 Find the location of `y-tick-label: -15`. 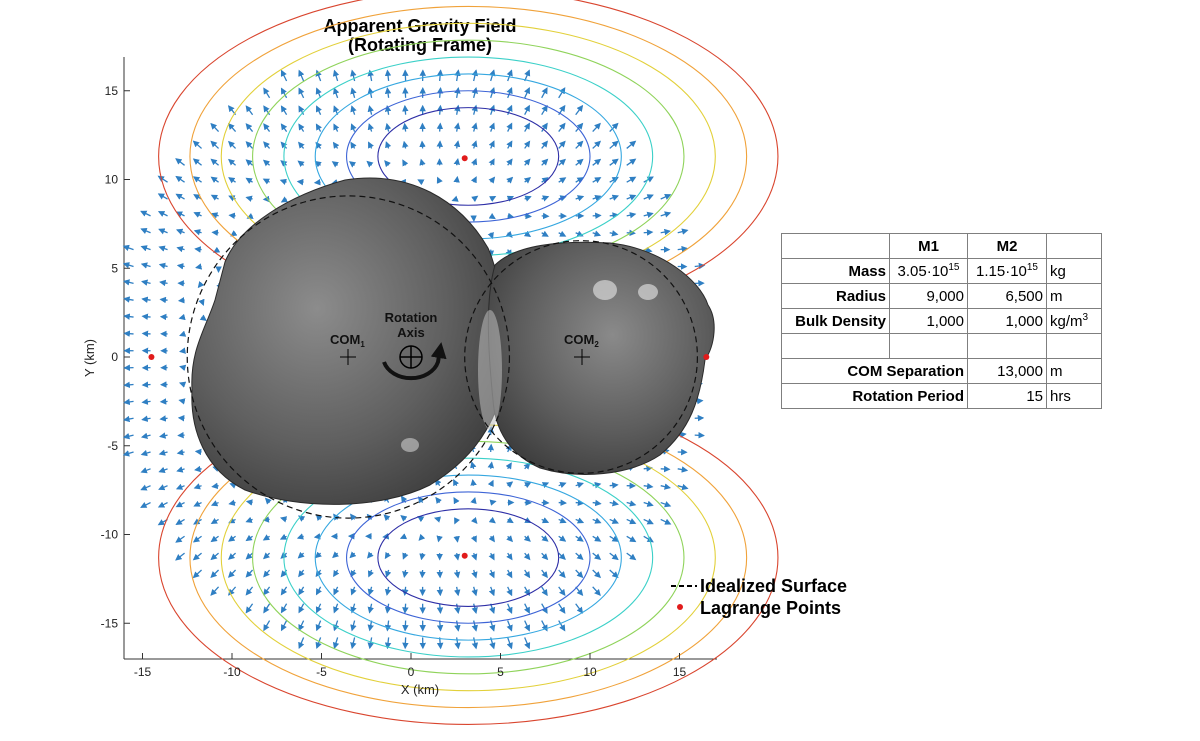

y-tick-label: -15 is located at coordinates (110, 623).